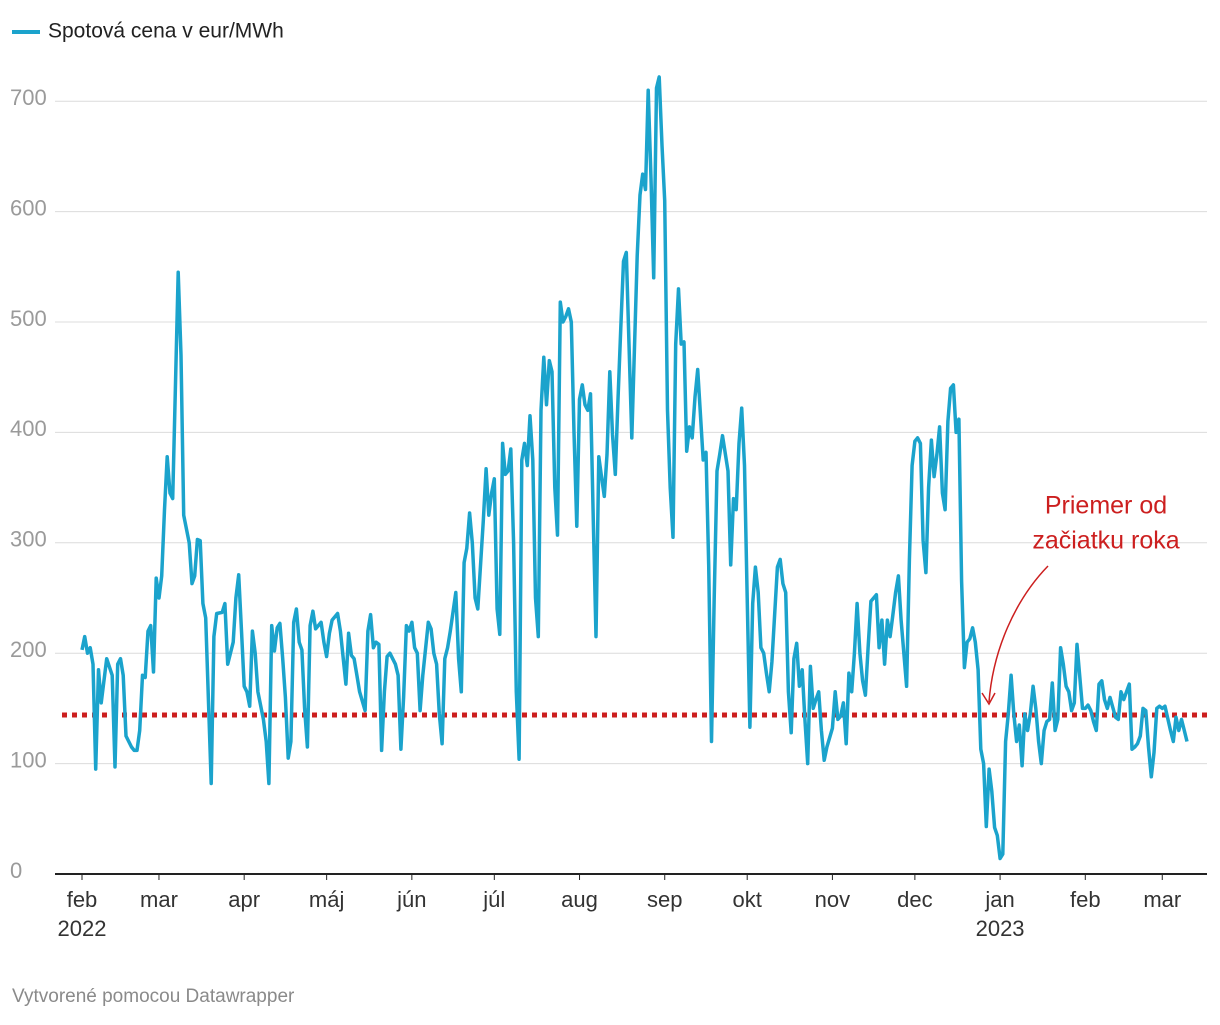 This screenshot has width=1220, height=1025. Describe the element at coordinates (28, 649) in the screenshot. I see `y-tick-label: 200` at that location.